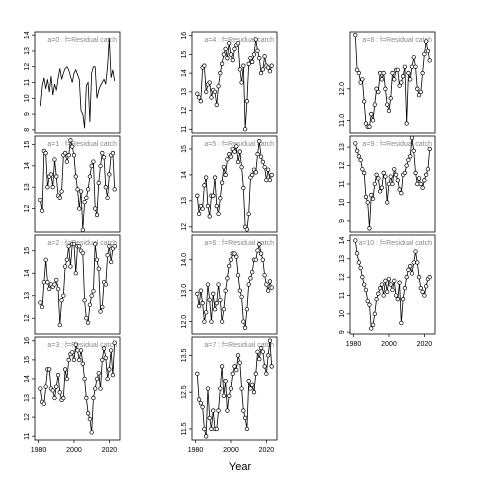 The width and height of the screenshot is (480, 480). Describe the element at coordinates (184, 428) in the screenshot. I see `y-tick-label: 11.5` at that location.